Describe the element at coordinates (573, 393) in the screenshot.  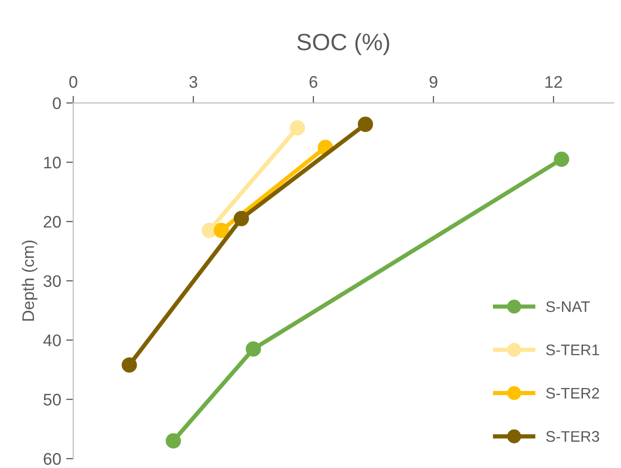
I see `legend-label: S-TER2` at that location.